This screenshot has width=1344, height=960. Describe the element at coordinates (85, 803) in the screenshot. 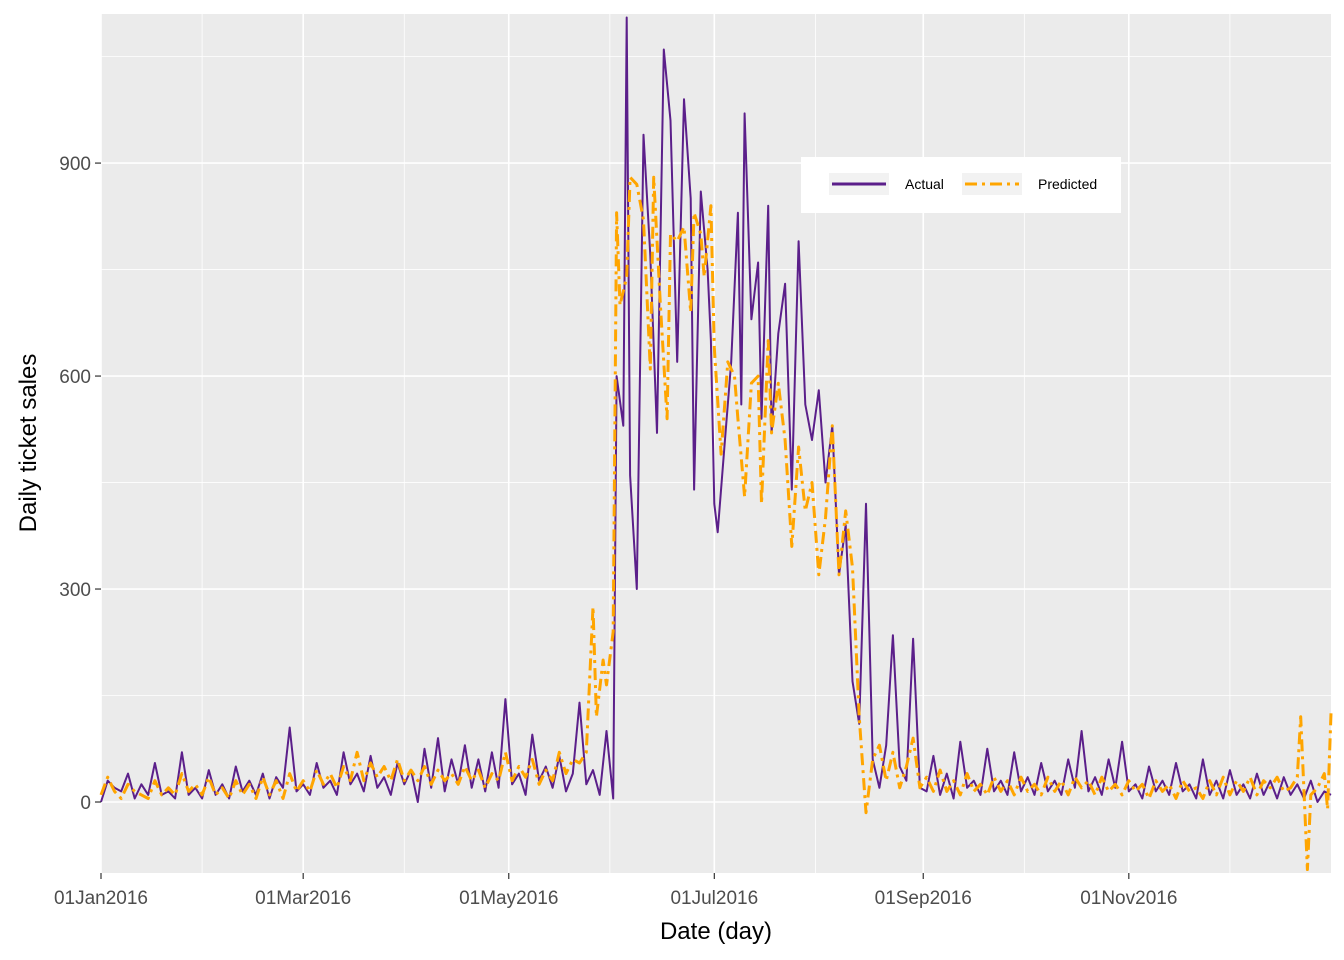

I see `y-tick-label: 0` at that location.